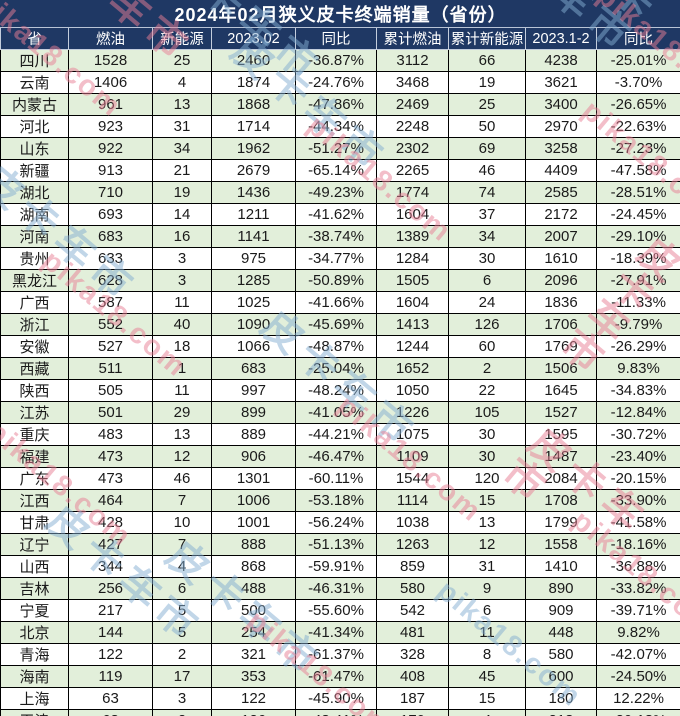 The image size is (680, 716). What do you see at coordinates (336, 38) in the screenshot?
I see `column-header-4: 同比` at bounding box center [336, 38].